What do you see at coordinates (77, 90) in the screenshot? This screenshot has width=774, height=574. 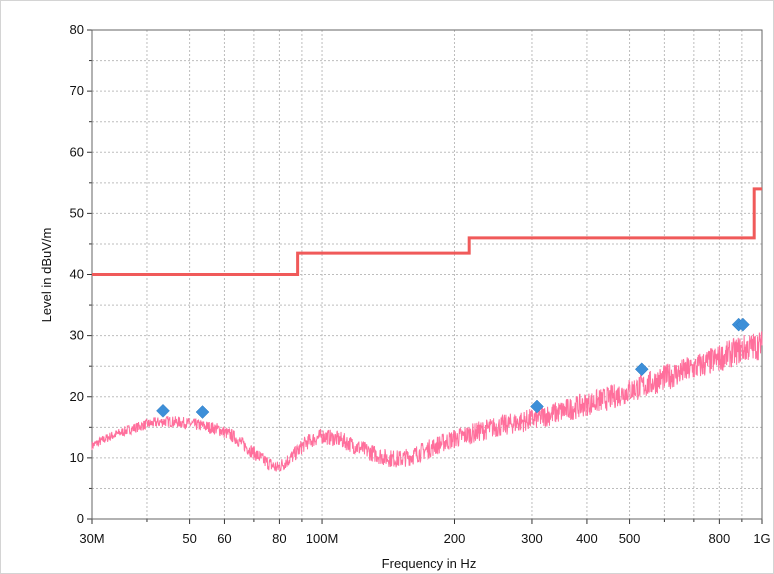 I see `y-tick-label: 70` at bounding box center [77, 90].